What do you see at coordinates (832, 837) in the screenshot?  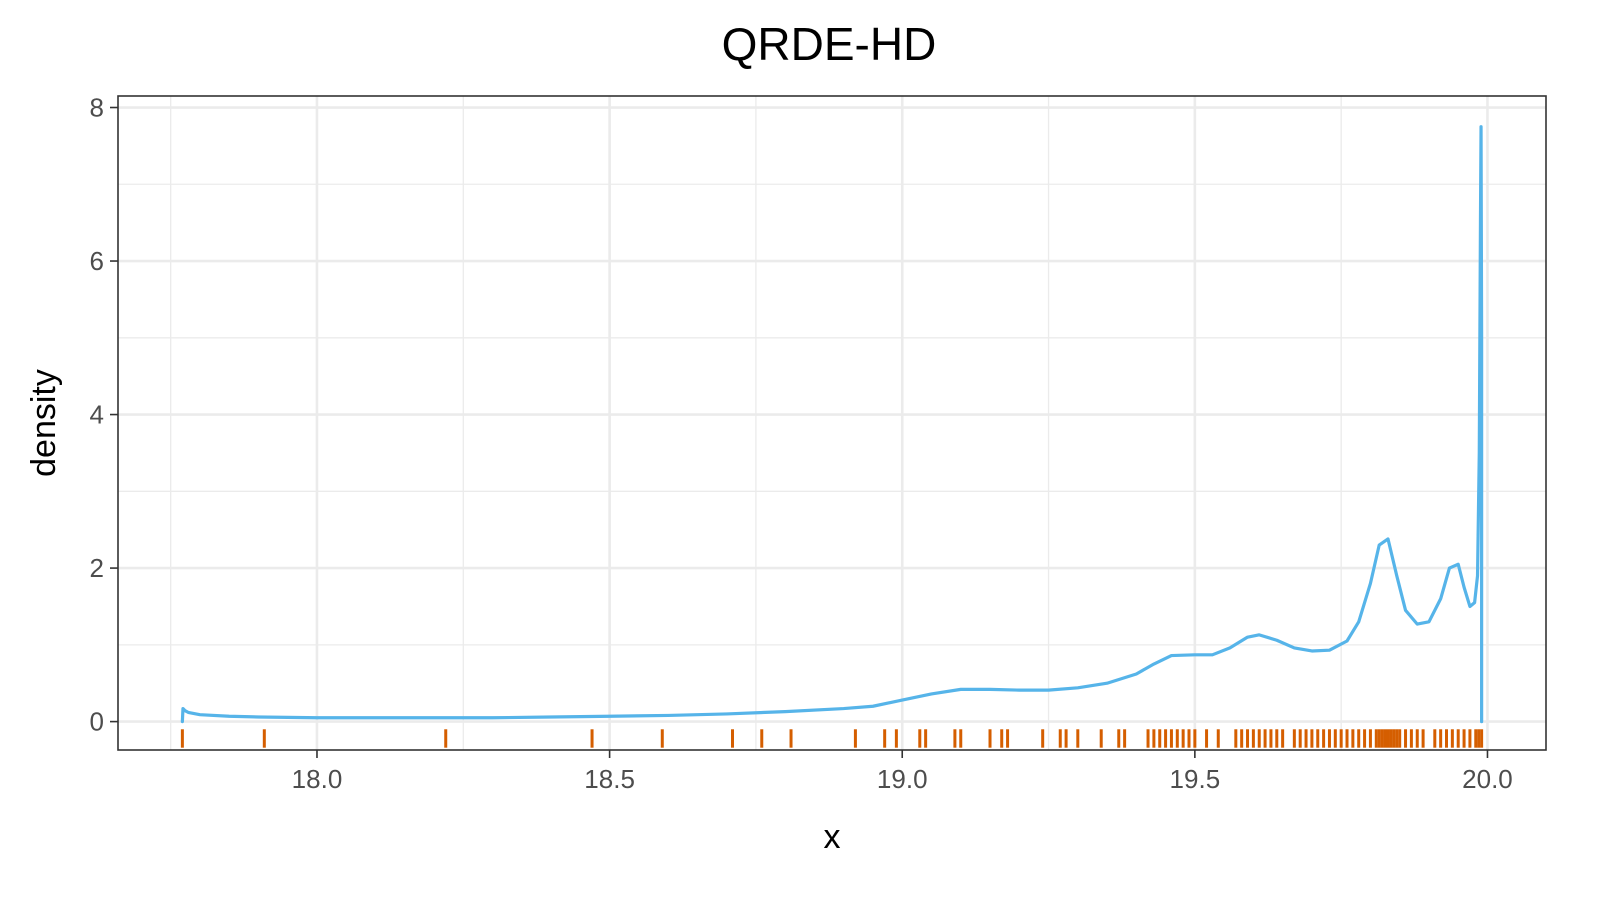 I see `x-axis-title: x` at bounding box center [832, 837].